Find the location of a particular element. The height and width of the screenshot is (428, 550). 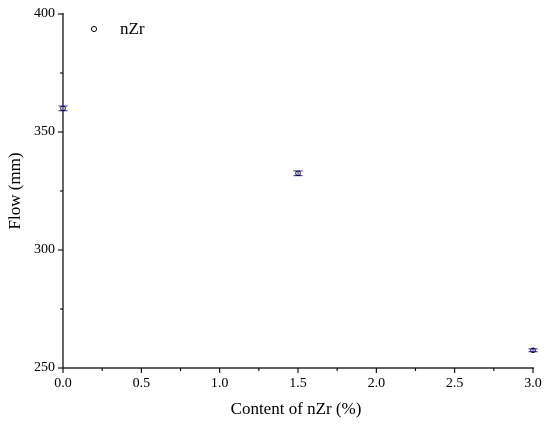

x-tick-label: 1.5 is located at coordinates (298, 383).